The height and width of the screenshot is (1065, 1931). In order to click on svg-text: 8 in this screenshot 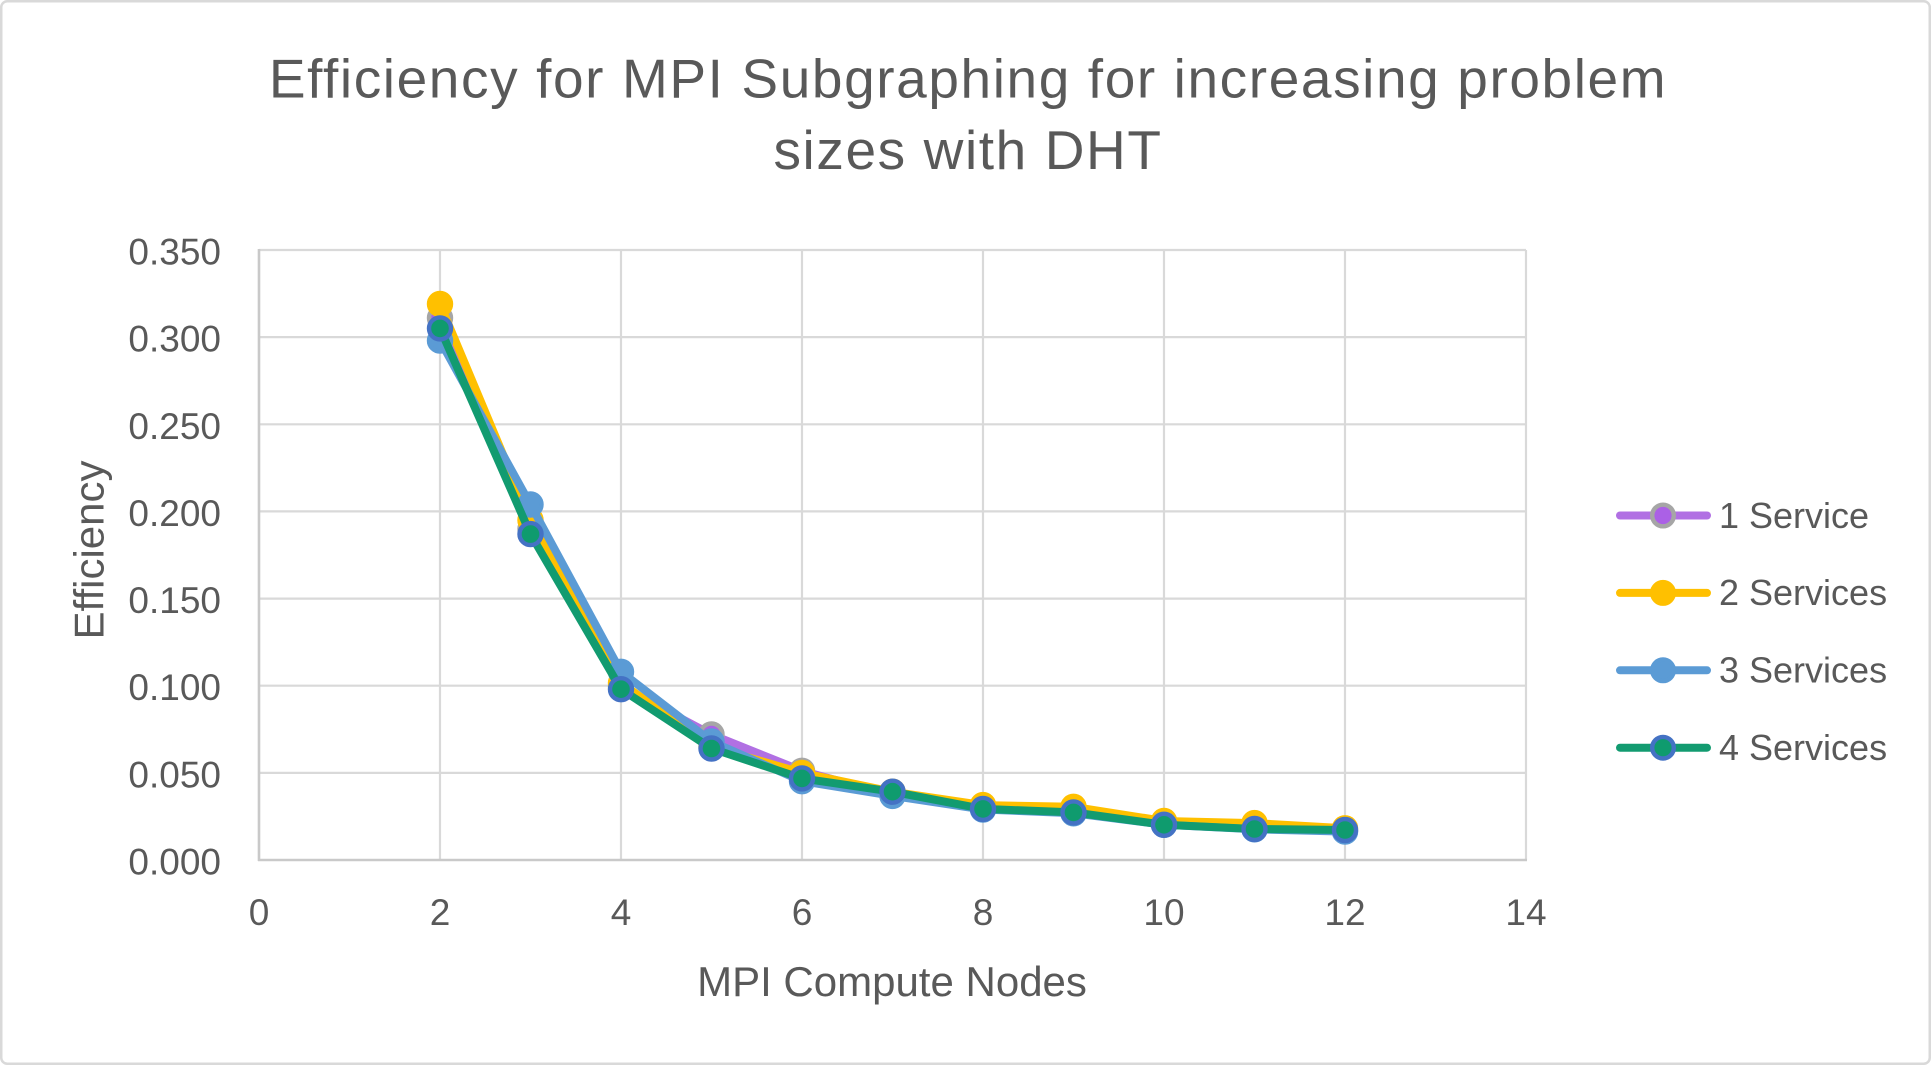, I will do `click(983, 912)`.